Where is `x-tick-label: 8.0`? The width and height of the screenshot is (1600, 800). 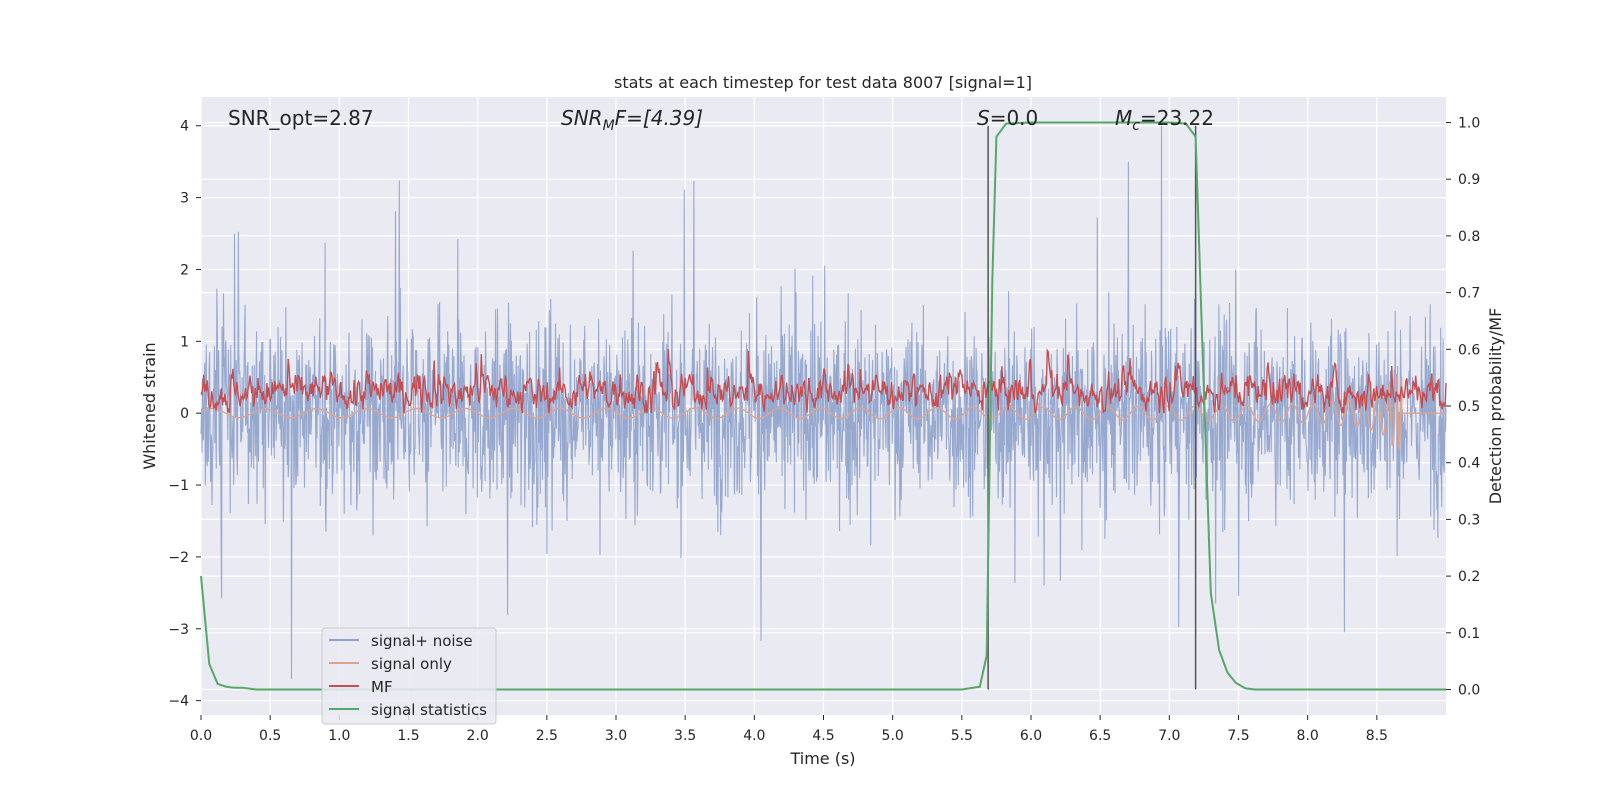
x-tick-label: 8.0 is located at coordinates (1308, 736).